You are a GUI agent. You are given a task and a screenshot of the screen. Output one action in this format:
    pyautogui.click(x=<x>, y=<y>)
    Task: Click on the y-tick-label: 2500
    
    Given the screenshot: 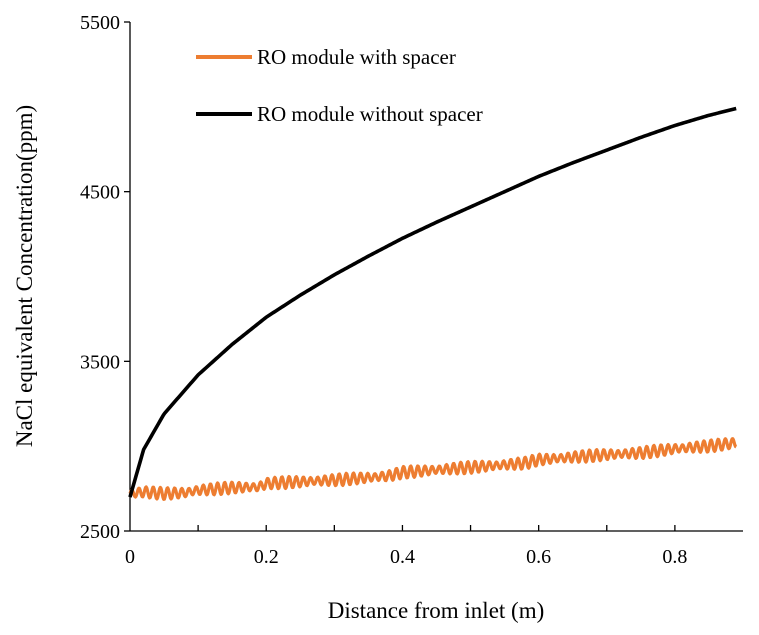 What is the action you would take?
    pyautogui.click(x=100, y=532)
    